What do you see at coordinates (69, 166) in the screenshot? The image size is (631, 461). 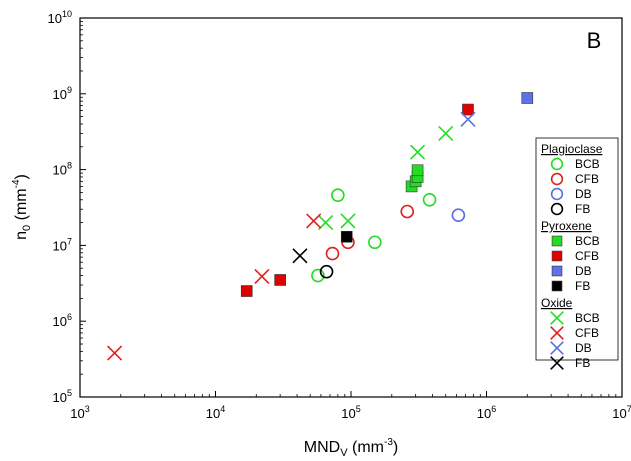 I see `y-tick-label-exp: 8` at bounding box center [69, 166].